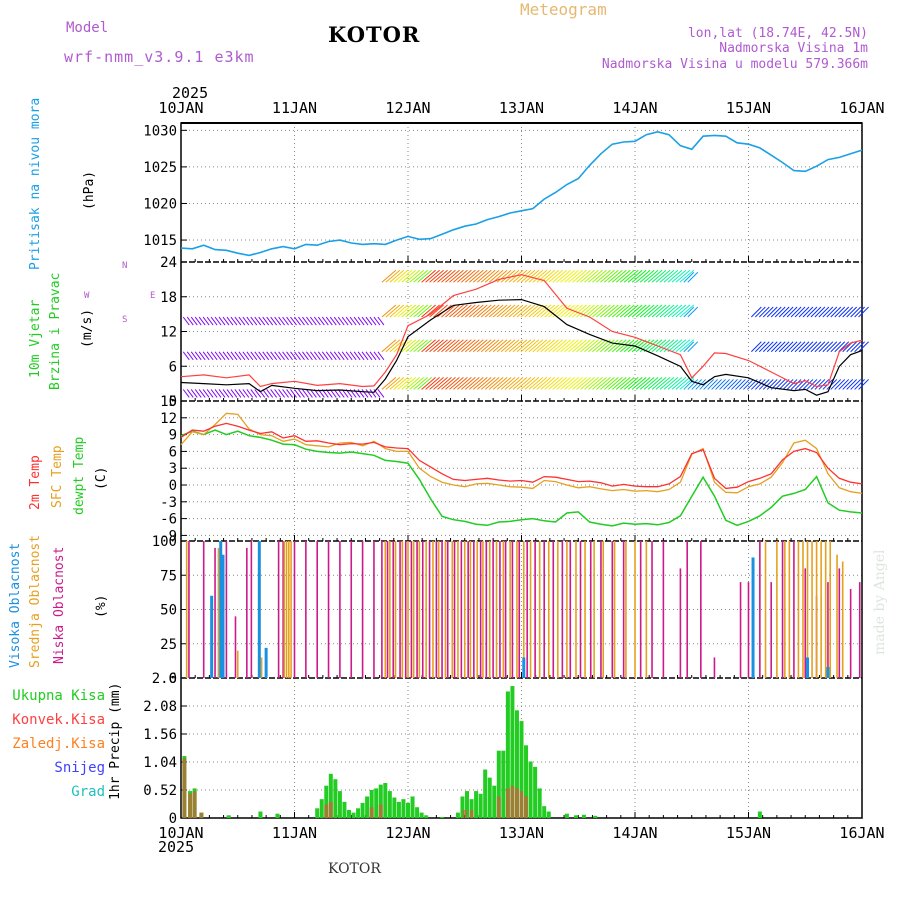 The image size is (900, 900). What do you see at coordinates (407, 833) in the screenshot?
I see `x-tick-label-bottom: 12JAN` at bounding box center [407, 833].